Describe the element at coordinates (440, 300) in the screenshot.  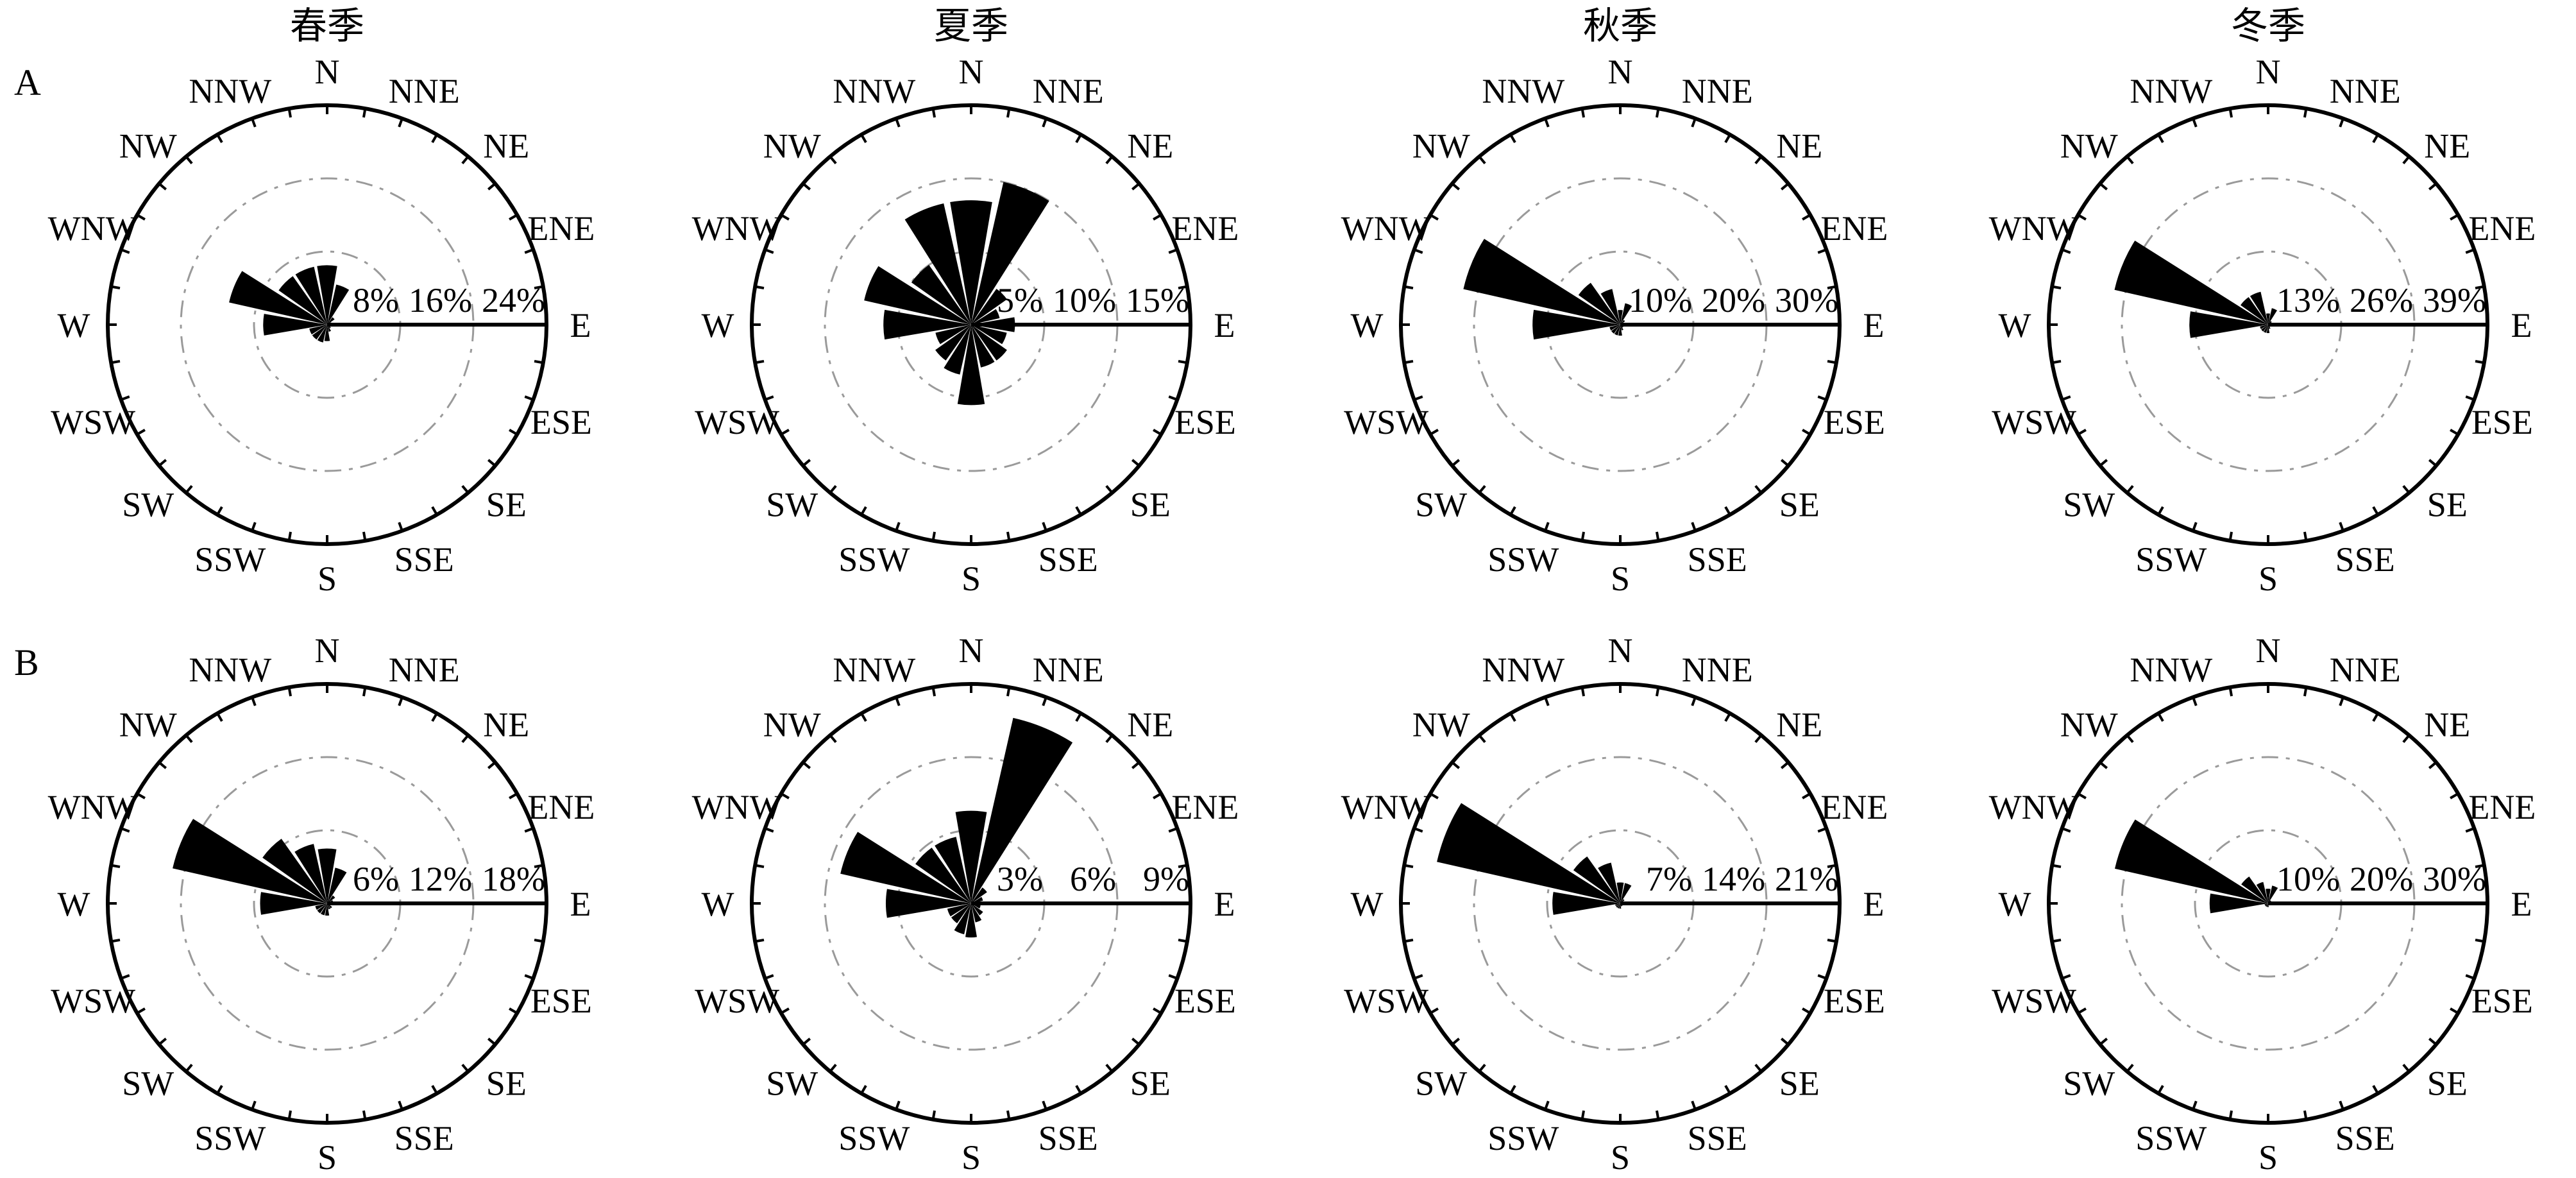
I see `ring-label: 16%` at that location.